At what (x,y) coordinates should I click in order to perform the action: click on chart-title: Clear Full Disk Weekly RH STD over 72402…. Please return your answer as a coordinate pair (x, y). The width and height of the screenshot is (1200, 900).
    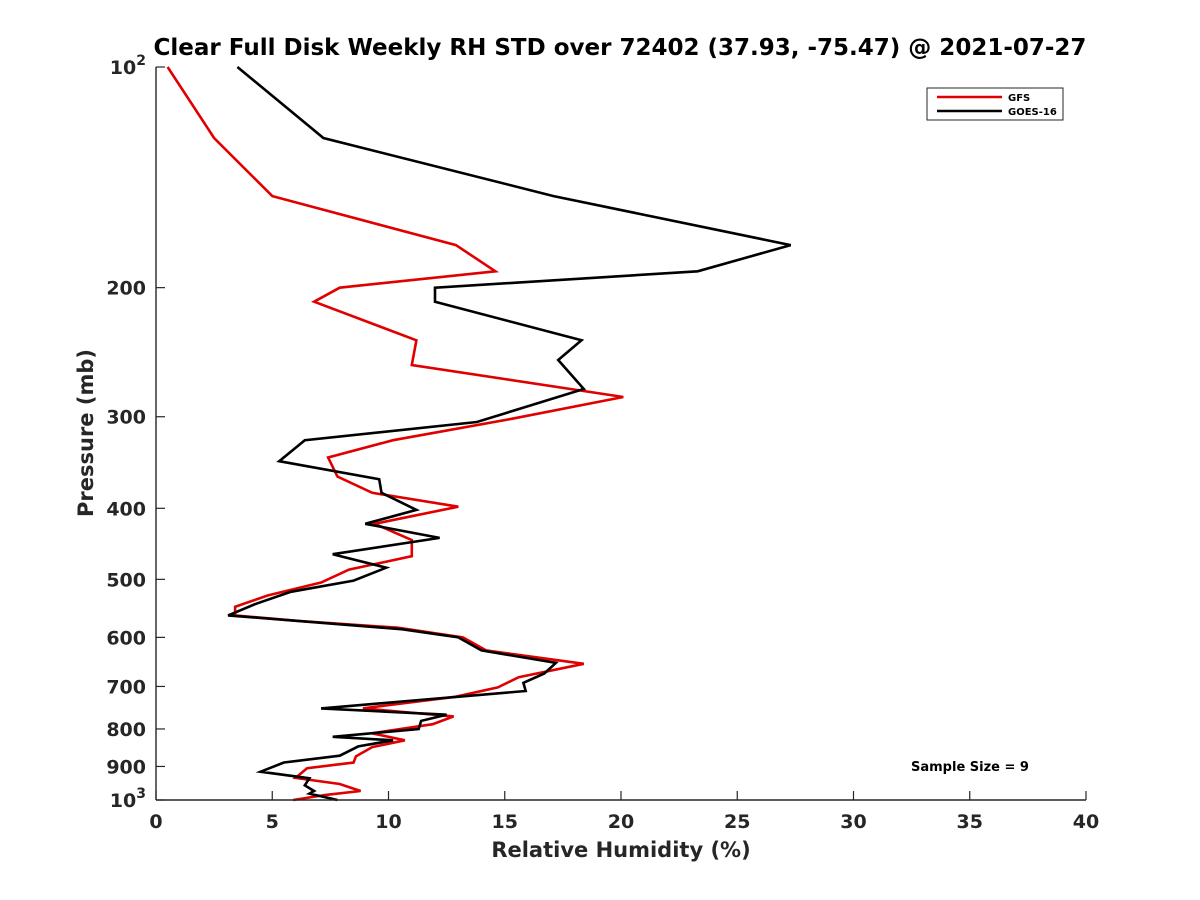
    Looking at the image, I should click on (620, 48).